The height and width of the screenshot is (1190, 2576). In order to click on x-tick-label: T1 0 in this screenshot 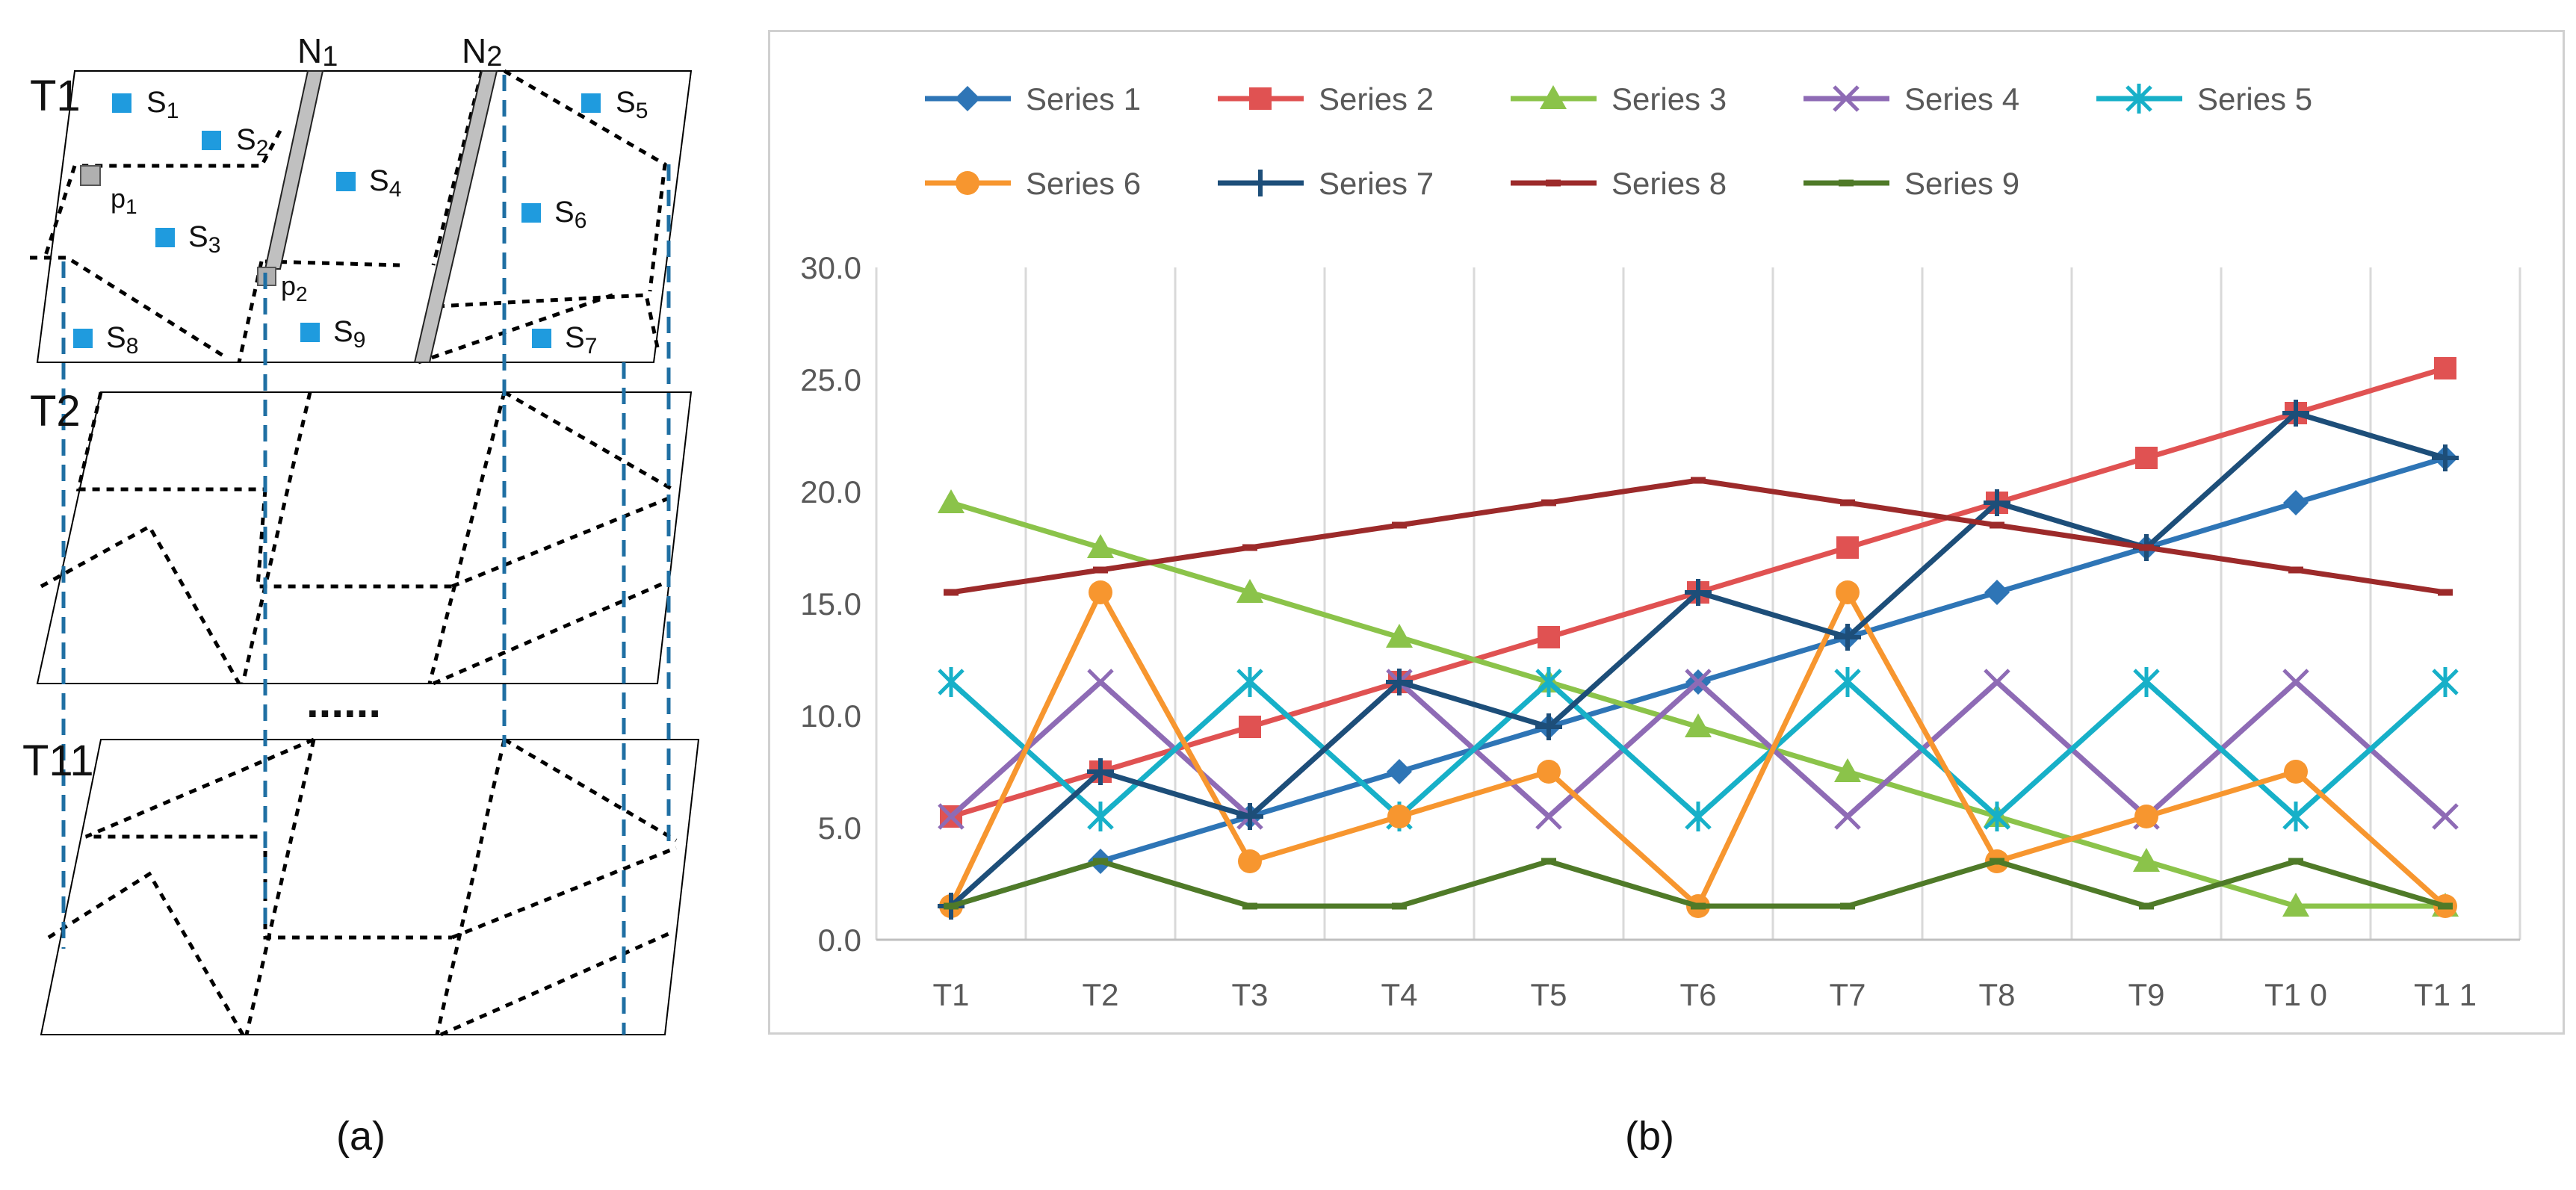, I will do `click(2295, 994)`.